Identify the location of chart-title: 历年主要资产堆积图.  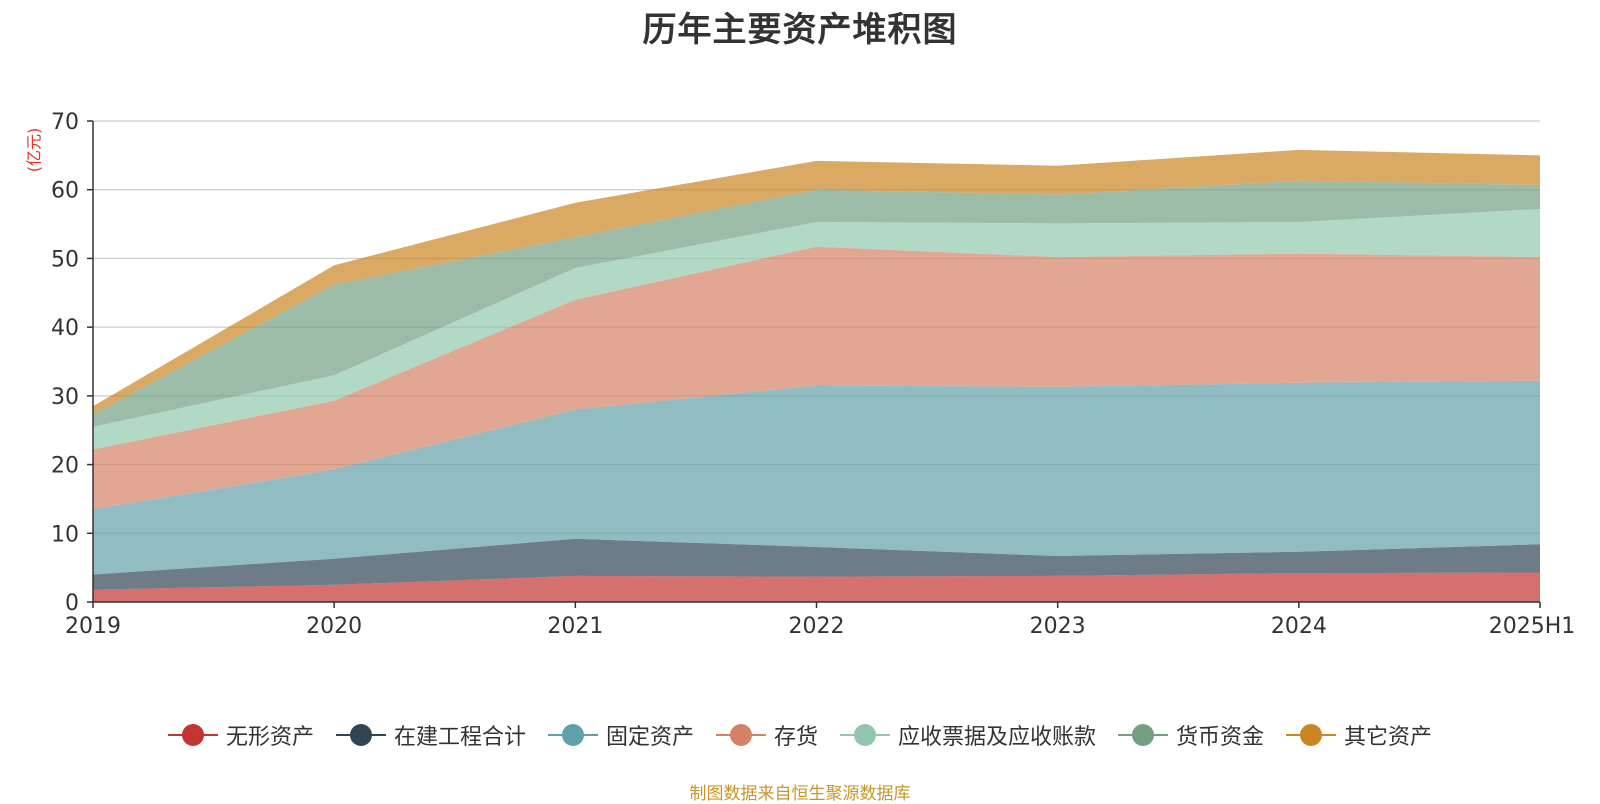
(800, 30).